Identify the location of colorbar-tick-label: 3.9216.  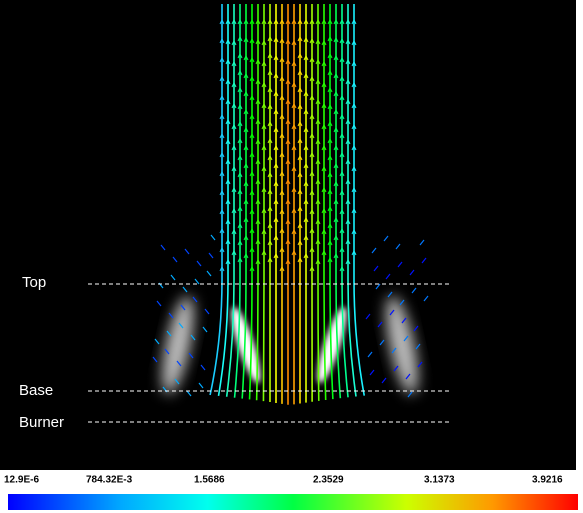
(547, 480).